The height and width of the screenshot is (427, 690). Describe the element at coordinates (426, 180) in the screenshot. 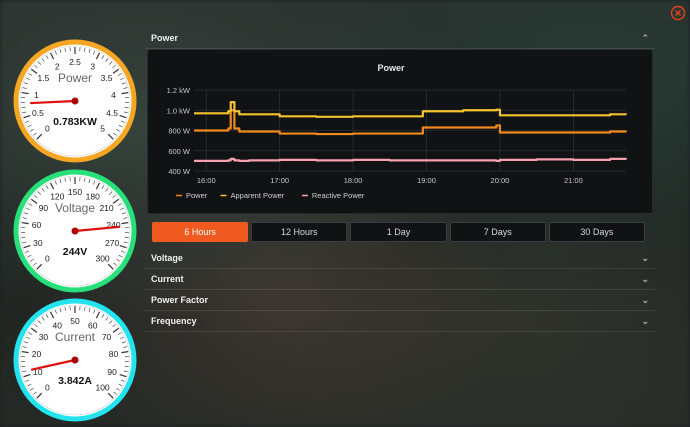

I see `chart-x-tick-label: 19:00` at that location.